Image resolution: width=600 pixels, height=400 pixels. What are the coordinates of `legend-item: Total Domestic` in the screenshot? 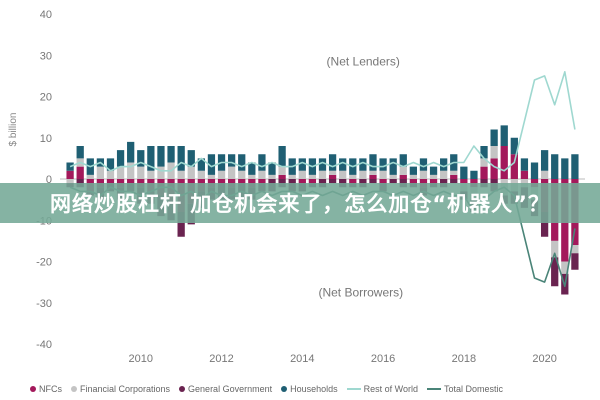 It's located at (464, 389).